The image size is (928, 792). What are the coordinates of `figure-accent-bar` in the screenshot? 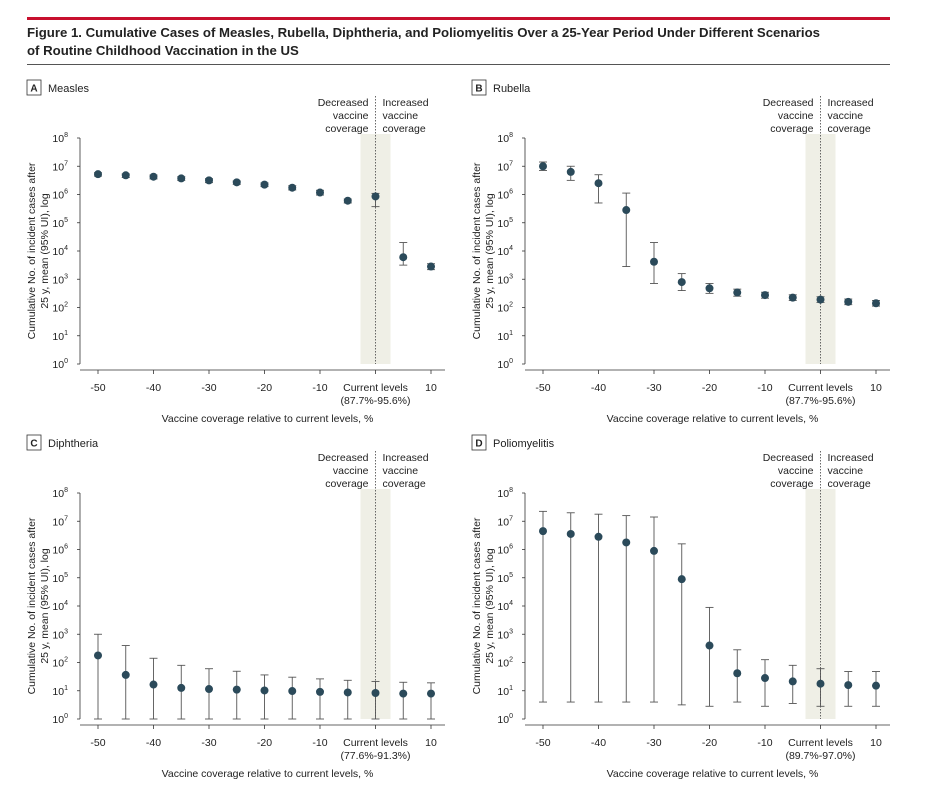 It's located at (458, 18).